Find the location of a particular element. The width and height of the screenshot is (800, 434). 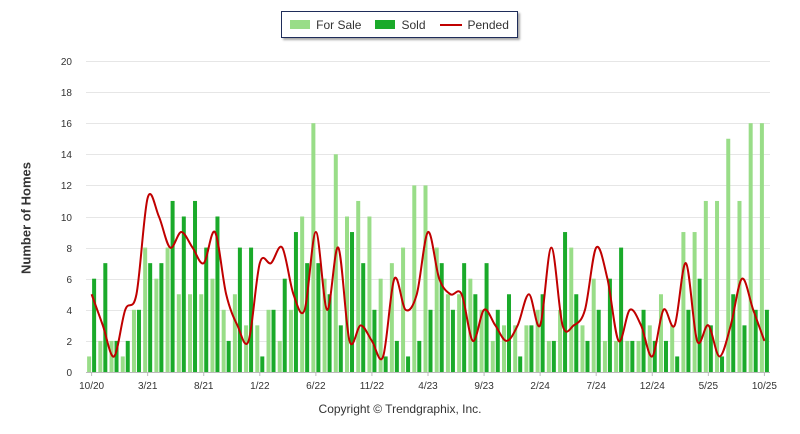

y-tick-label: 2 is located at coordinates (69, 342).